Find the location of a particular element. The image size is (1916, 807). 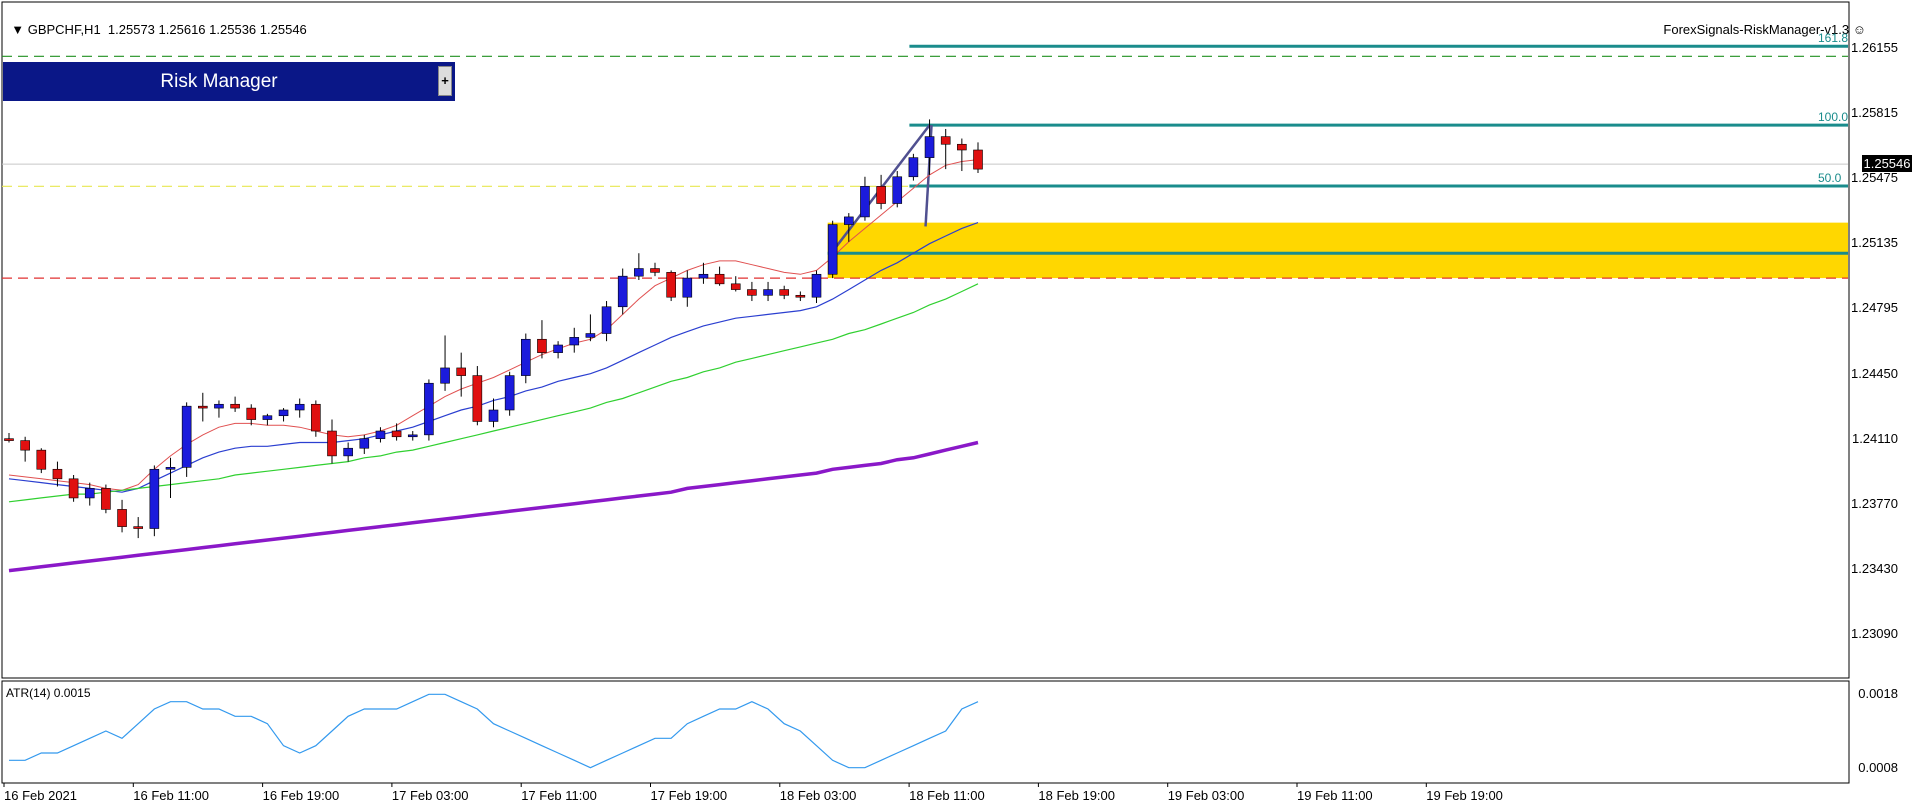

dropdown-triangle-icon: ▼ is located at coordinates (19, 29).